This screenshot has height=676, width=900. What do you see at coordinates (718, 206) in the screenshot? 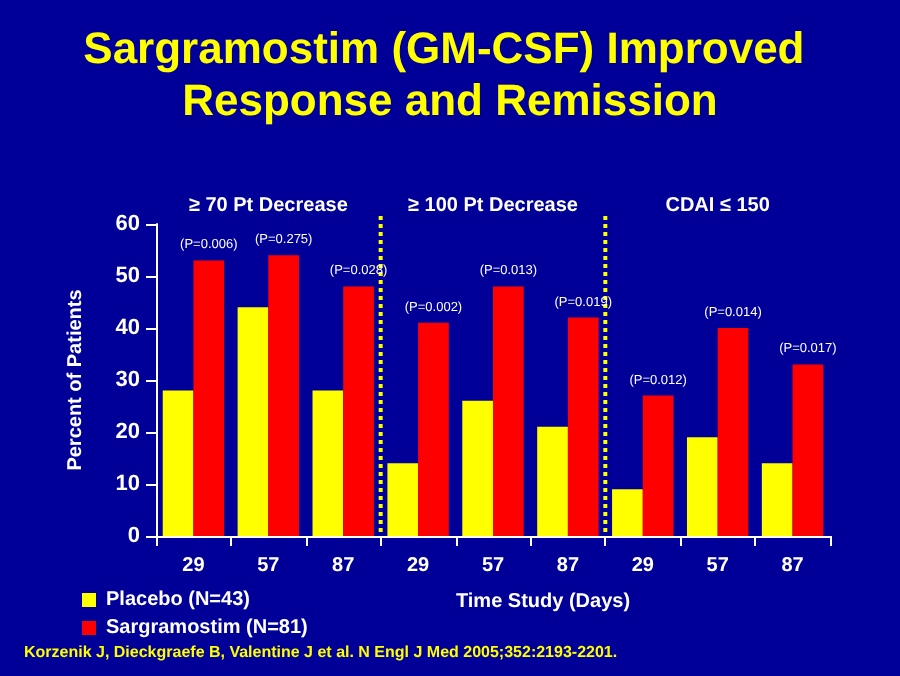
I see `text: CDAI ≤ 150` at bounding box center [718, 206].